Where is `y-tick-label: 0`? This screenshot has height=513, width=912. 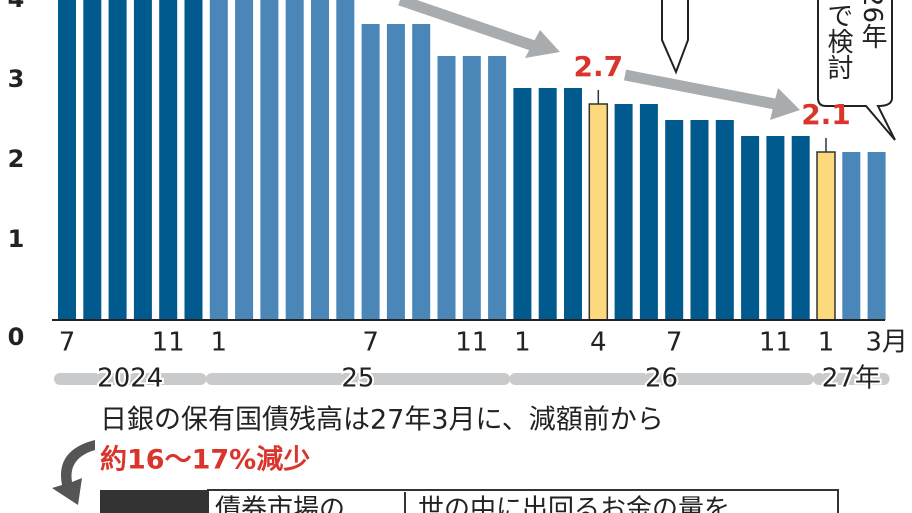
y-tick-label: 0 is located at coordinates (16, 337).